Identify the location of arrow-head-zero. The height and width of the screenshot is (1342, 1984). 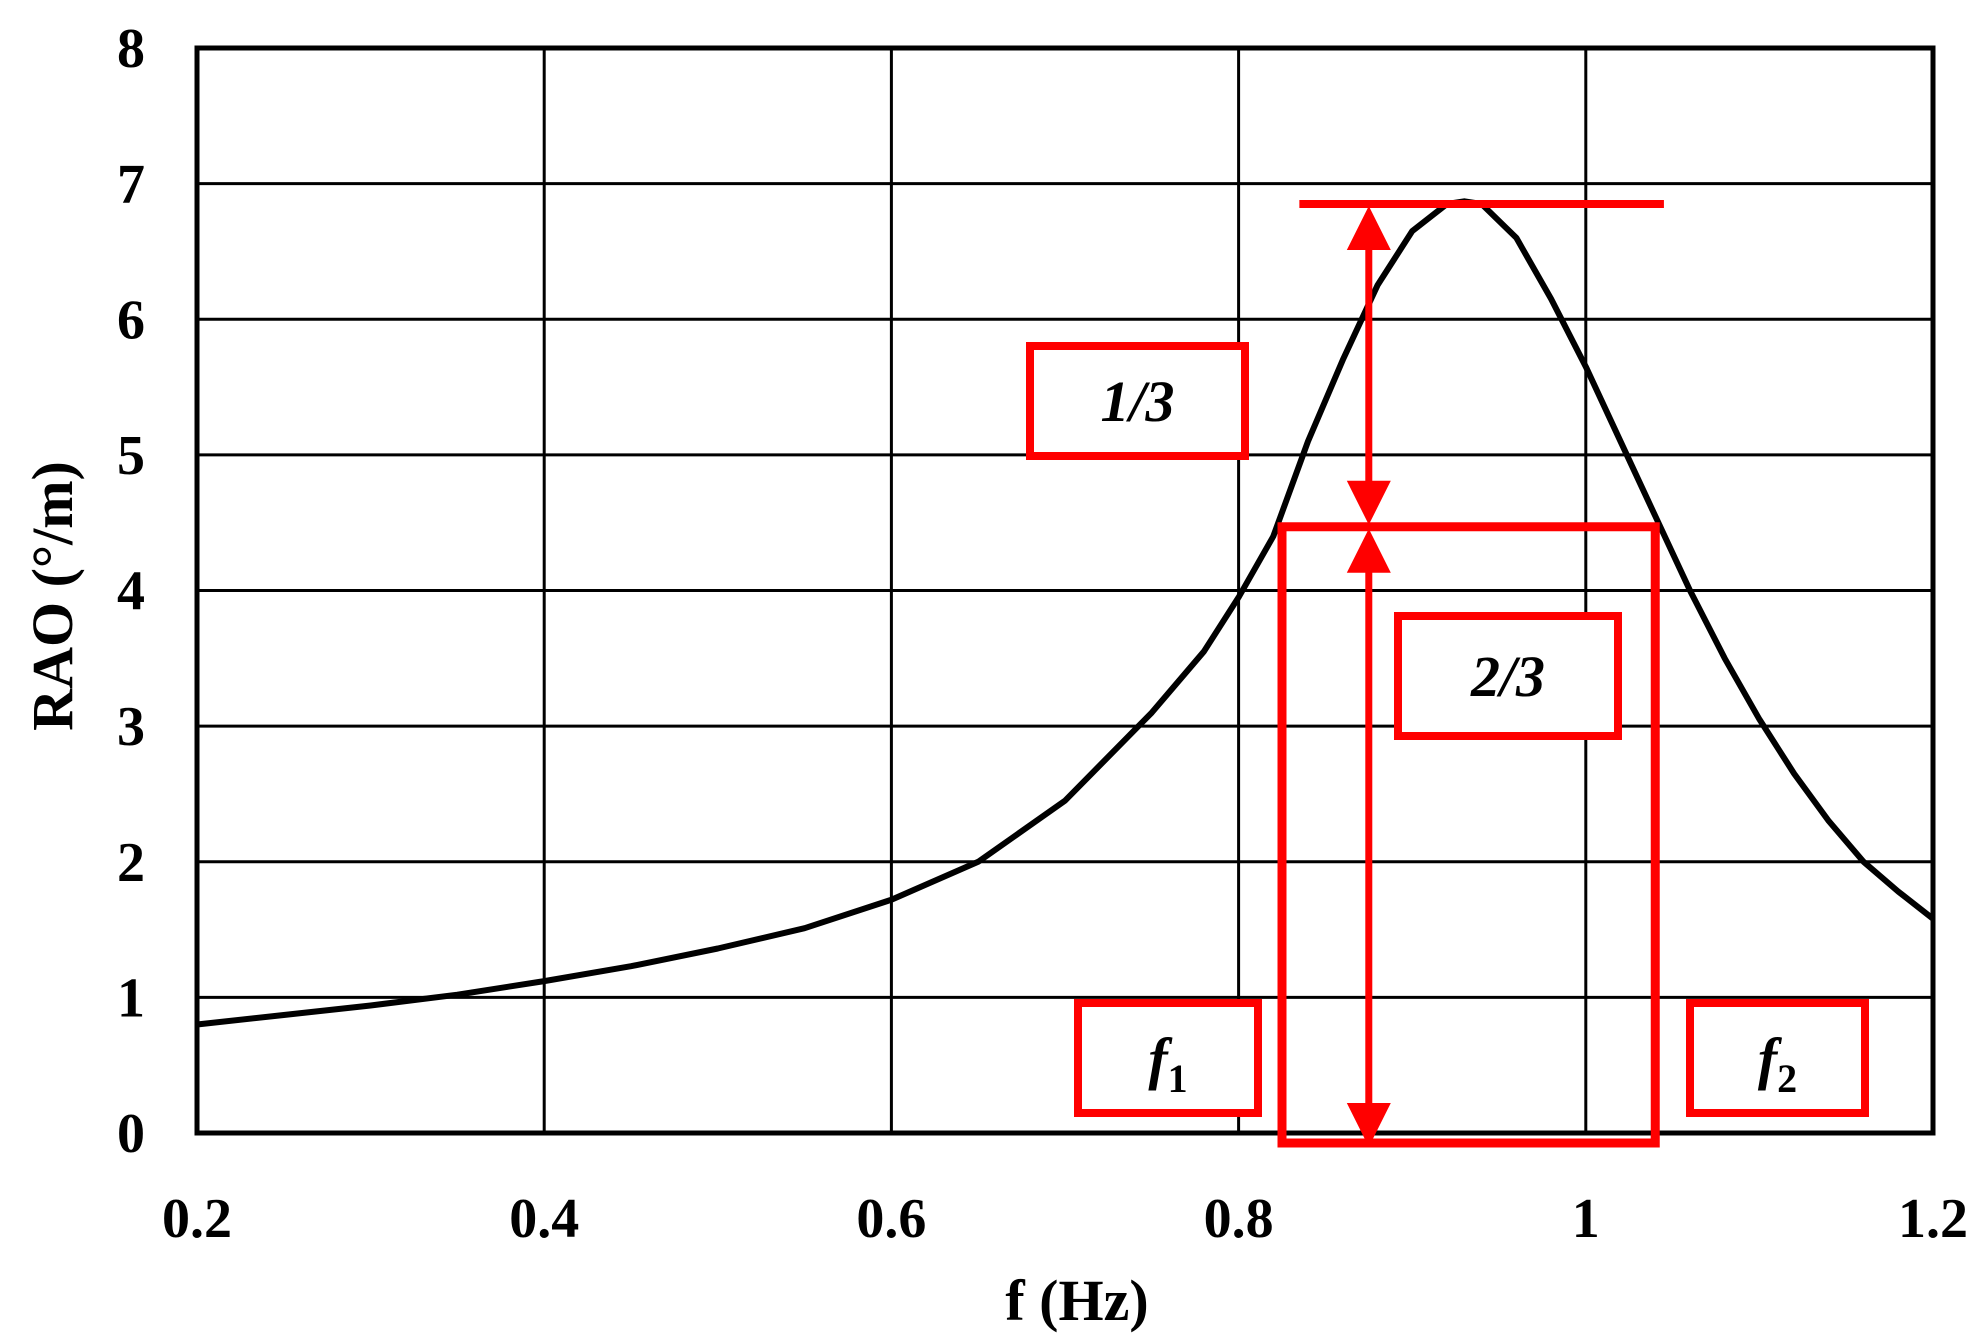
(1368, 1125).